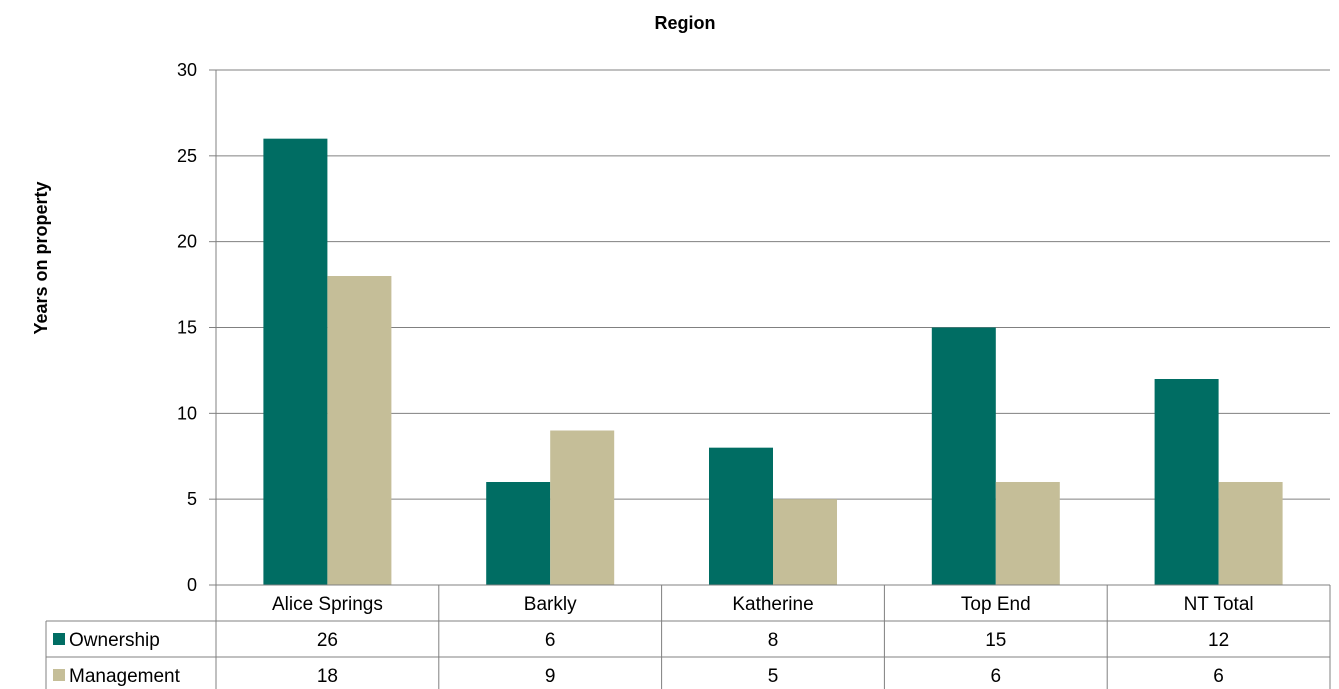 The height and width of the screenshot is (689, 1339). Describe the element at coordinates (192, 585) in the screenshot. I see `y-tick-label: 0` at that location.